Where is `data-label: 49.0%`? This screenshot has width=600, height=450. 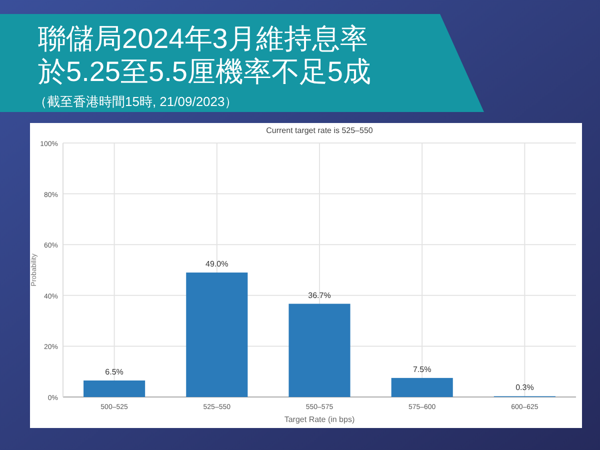 data-label: 49.0% is located at coordinates (217, 264).